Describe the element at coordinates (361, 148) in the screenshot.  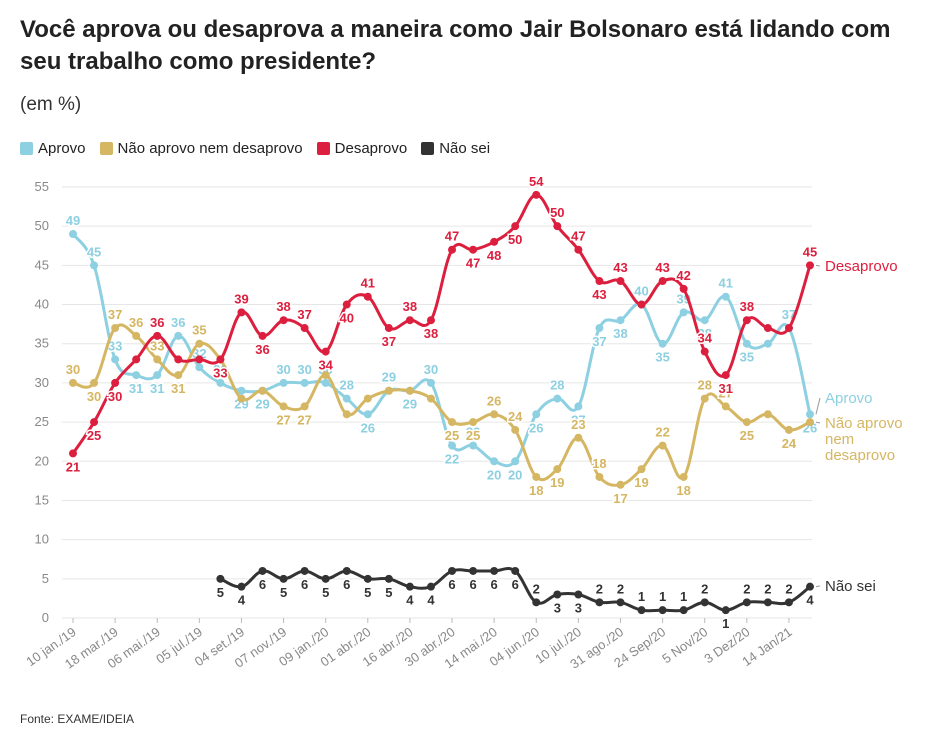
I see `legend-item-desaprovo: Desaprovo` at that location.